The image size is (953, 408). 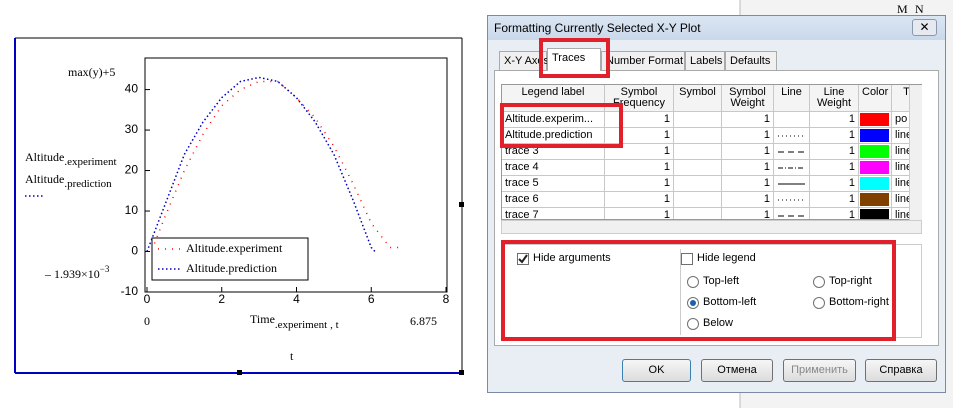 What do you see at coordinates (711, 227) in the screenshot?
I see `h-scrollbar` at bounding box center [711, 227].